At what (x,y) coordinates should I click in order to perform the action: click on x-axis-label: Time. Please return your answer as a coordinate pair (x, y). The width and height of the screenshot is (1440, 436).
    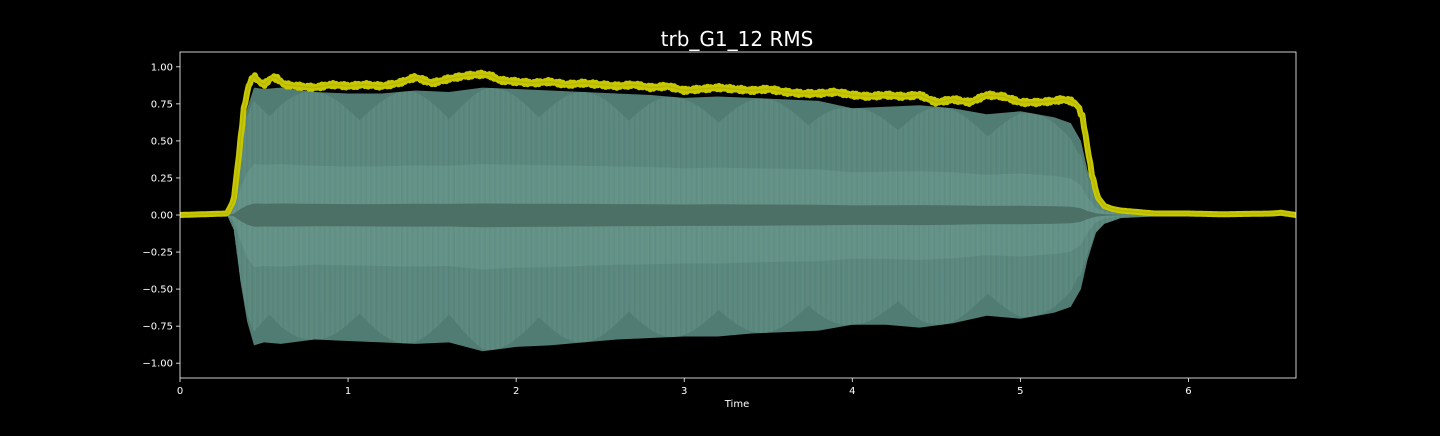
    Looking at the image, I should click on (736, 404).